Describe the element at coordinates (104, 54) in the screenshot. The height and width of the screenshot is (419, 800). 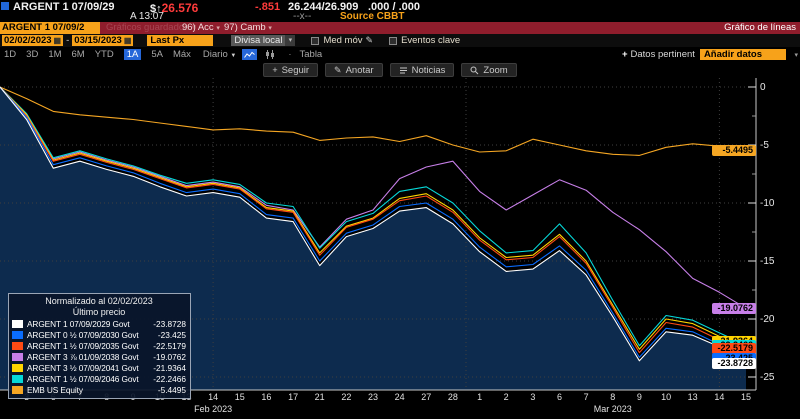
I see `period-tab-ytd: YTD` at that location.